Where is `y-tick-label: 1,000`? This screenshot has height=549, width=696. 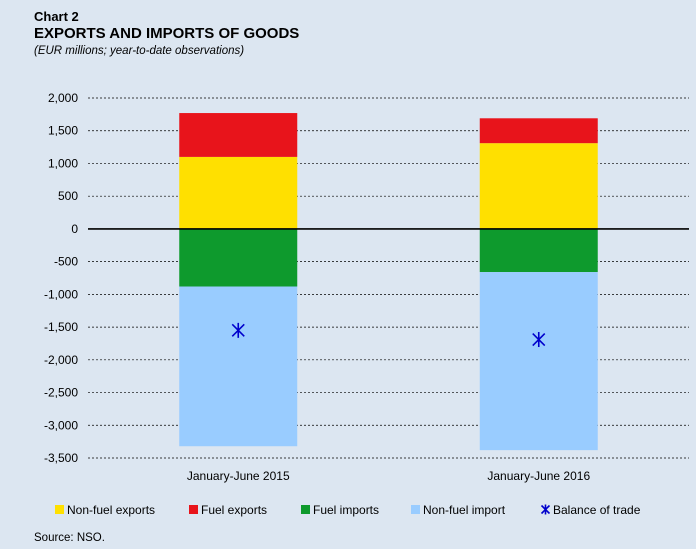 y-tick-label: 1,000 is located at coordinates (63, 163).